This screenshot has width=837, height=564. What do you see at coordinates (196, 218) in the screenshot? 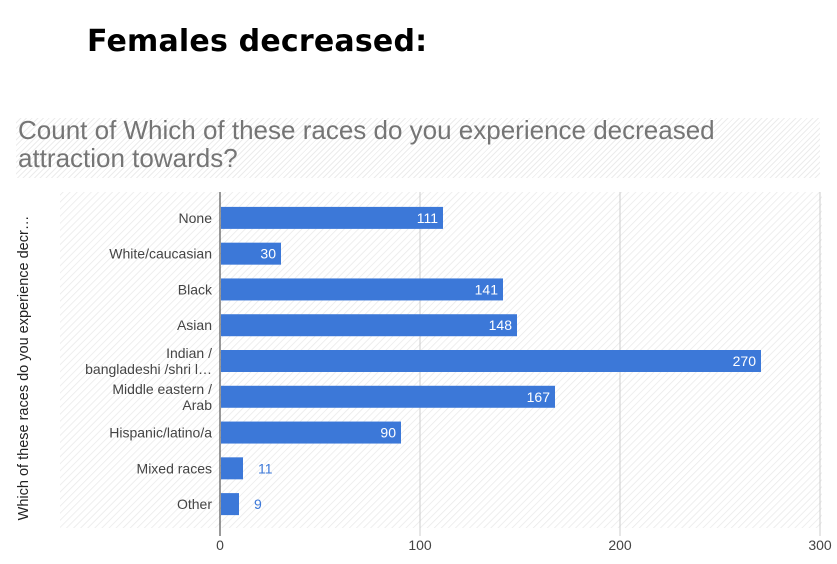
I see `category-label: None` at bounding box center [196, 218].